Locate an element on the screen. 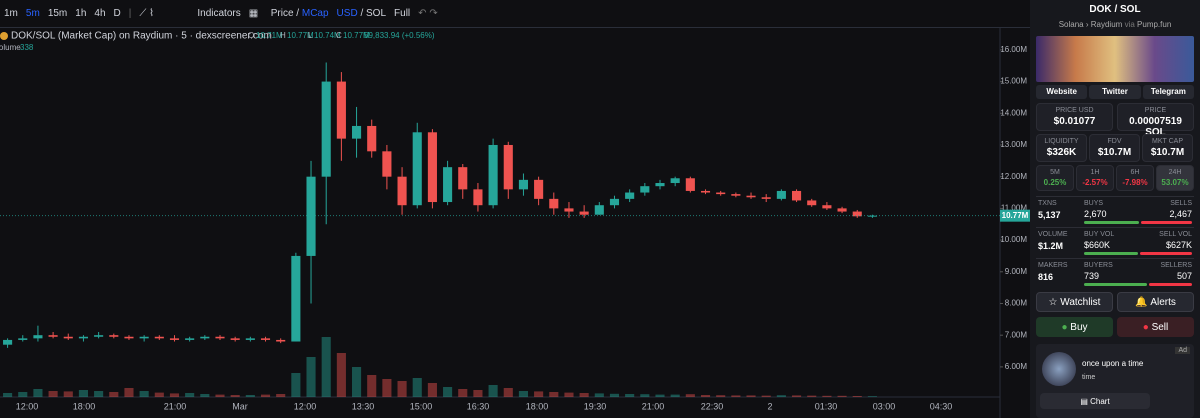  interval: 1h is located at coordinates (81, 13).